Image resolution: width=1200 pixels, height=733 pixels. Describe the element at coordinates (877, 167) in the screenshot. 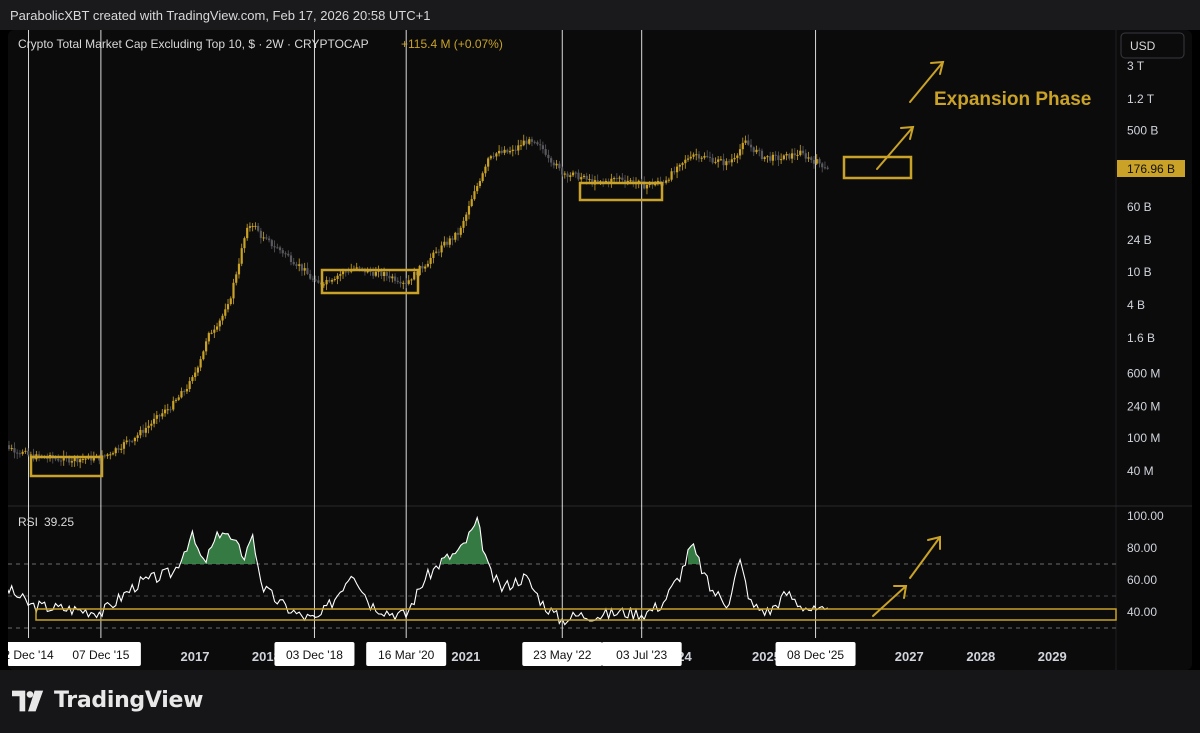

I see `accumulation-box-2026` at that location.